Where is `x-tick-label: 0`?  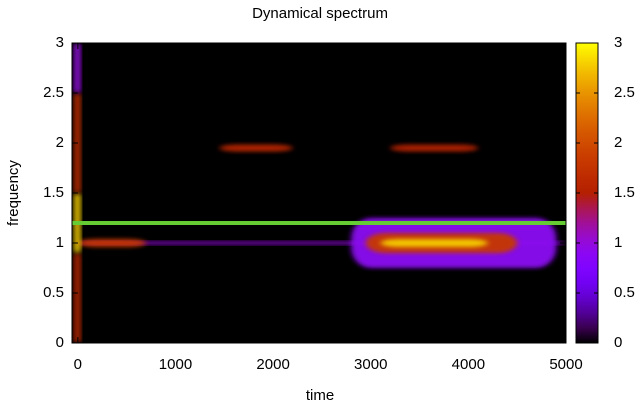 x-tick-label: 0 is located at coordinates (78, 364).